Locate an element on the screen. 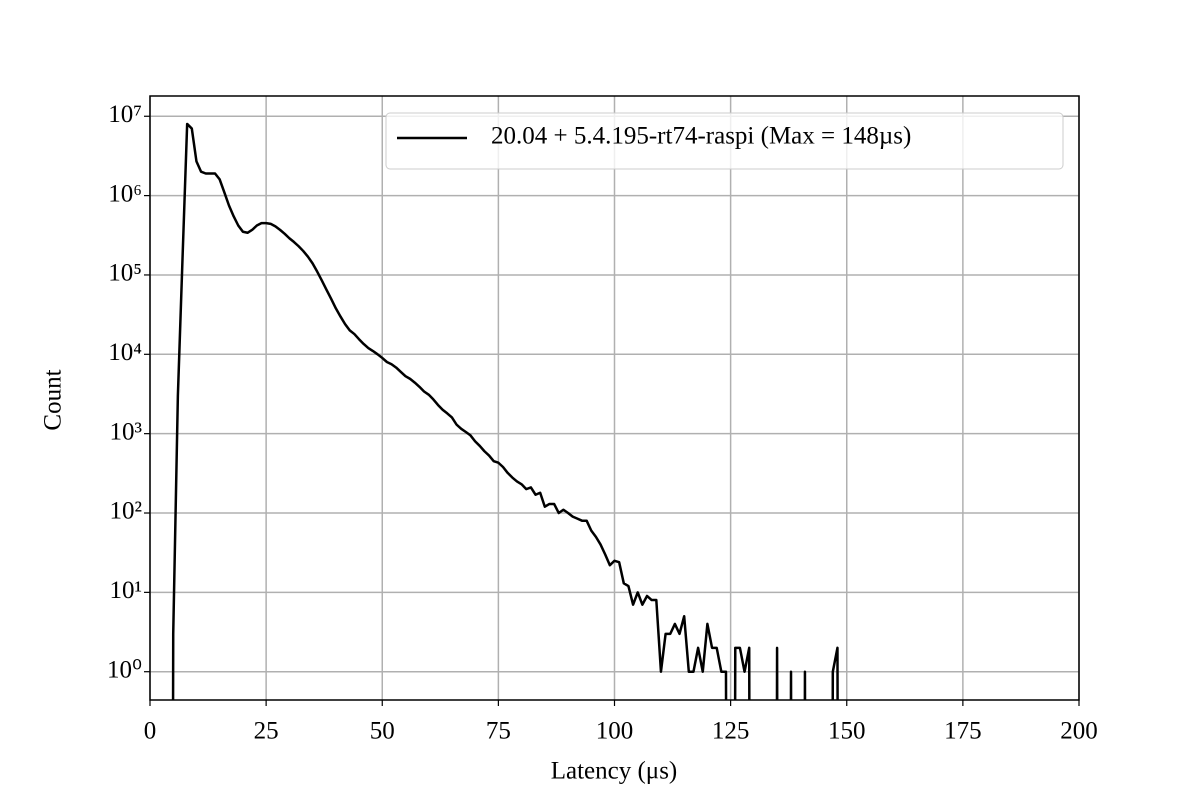 Image resolution: width=1200 pixels, height=805 pixels. y-tick-label: 10³ is located at coordinates (126, 431).